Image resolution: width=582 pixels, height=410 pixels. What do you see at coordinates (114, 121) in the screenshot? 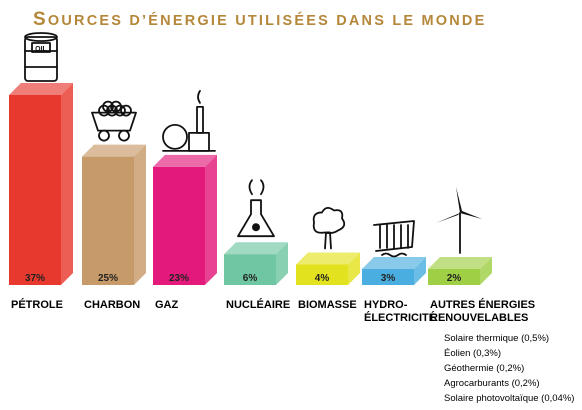
I see `coal-cart-icon` at bounding box center [114, 121].